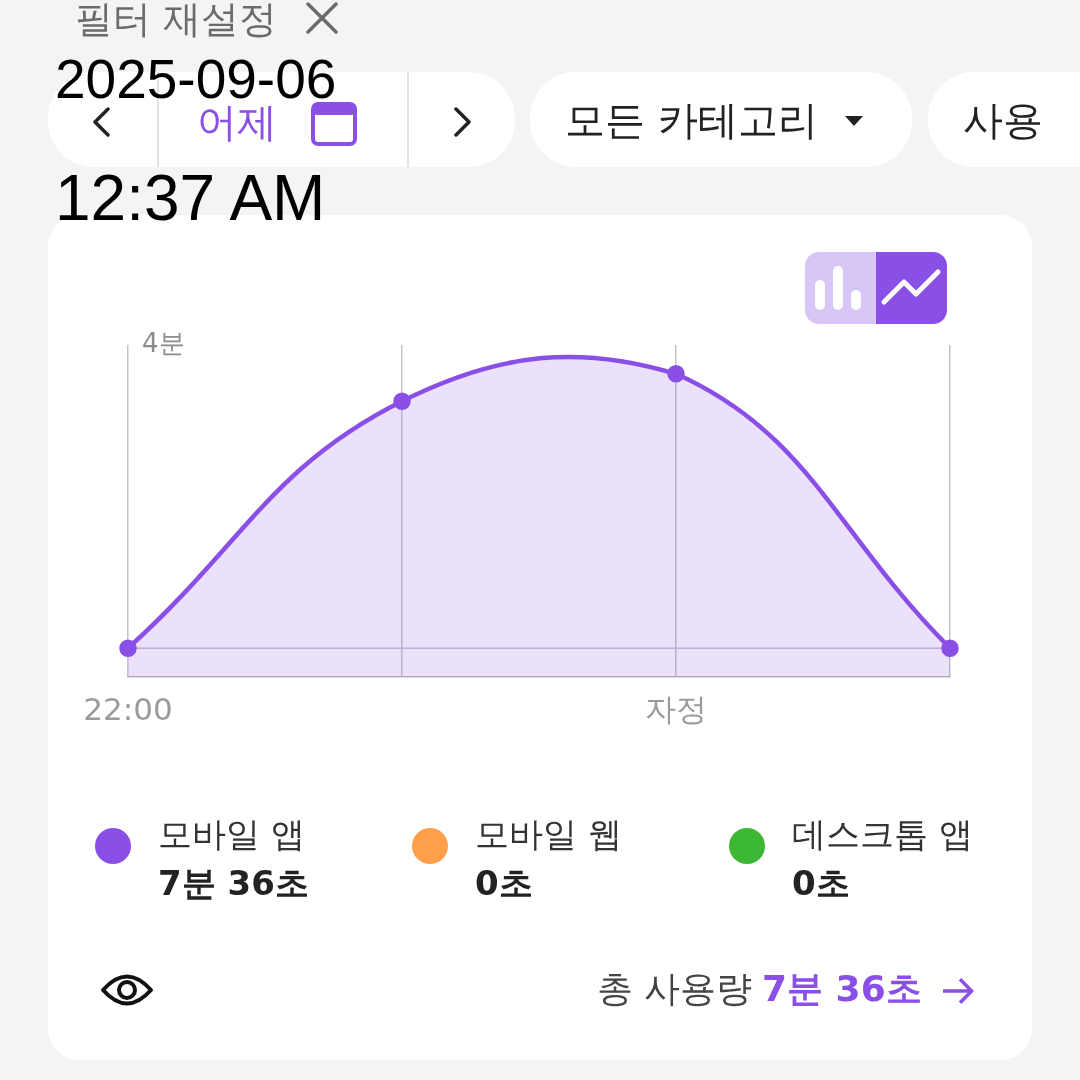 Image resolution: width=1080 pixels, height=1080 pixels. What do you see at coordinates (548, 833) in the screenshot?
I see `legend-label: 모바일 웹` at bounding box center [548, 833].